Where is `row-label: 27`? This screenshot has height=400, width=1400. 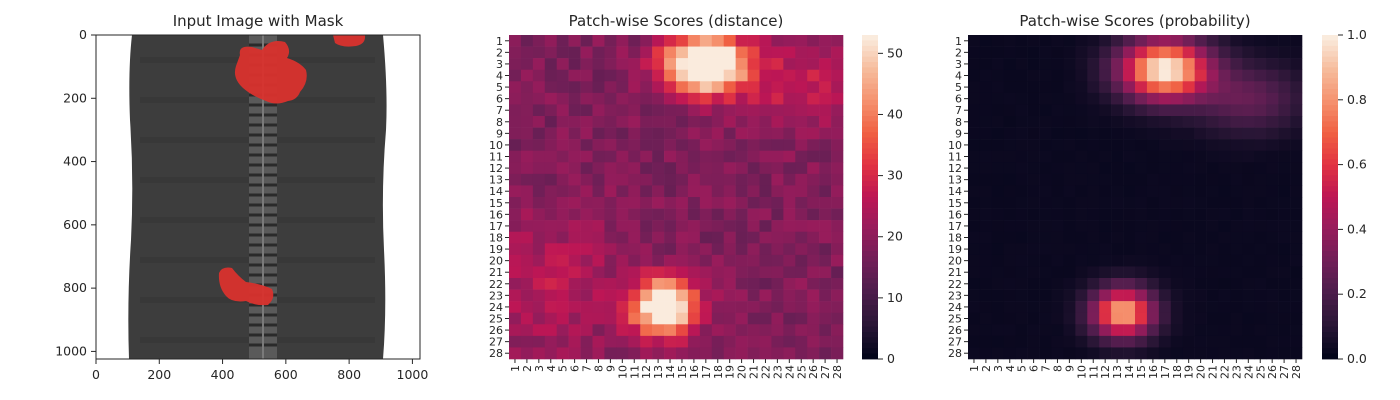 row-label: 27 is located at coordinates (955, 342).